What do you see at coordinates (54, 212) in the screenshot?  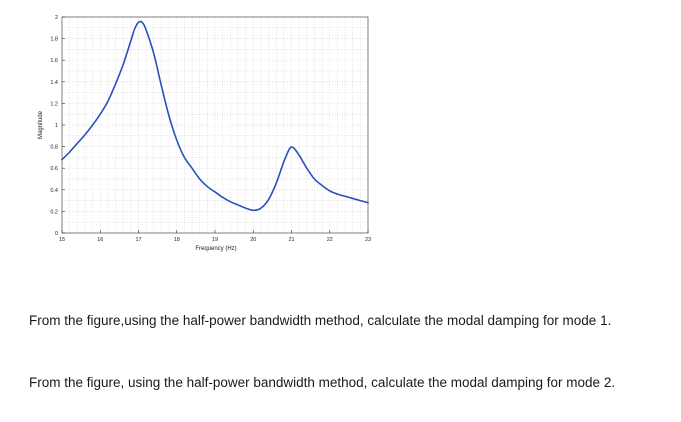 I see `y-tick-label: 0.2` at bounding box center [54, 212].